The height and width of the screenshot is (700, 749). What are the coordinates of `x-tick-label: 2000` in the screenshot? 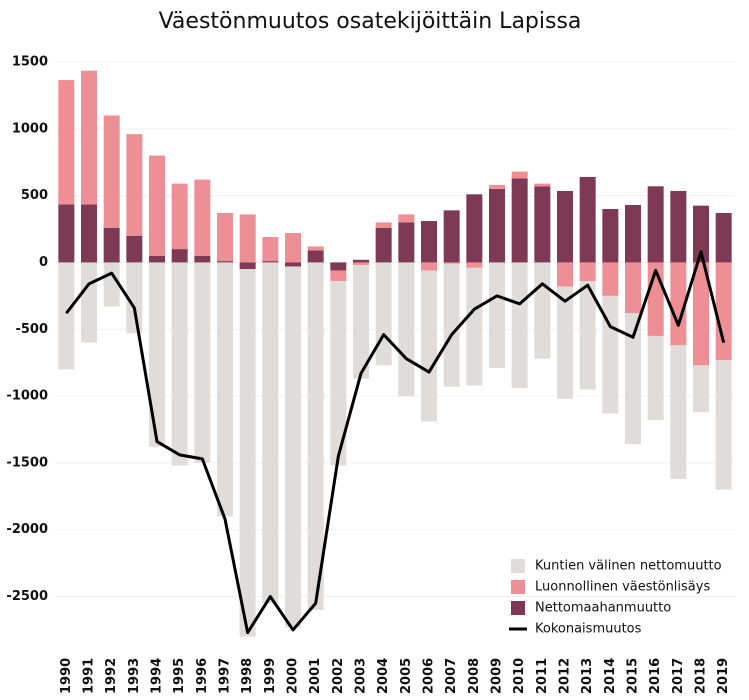 It's located at (293, 676).